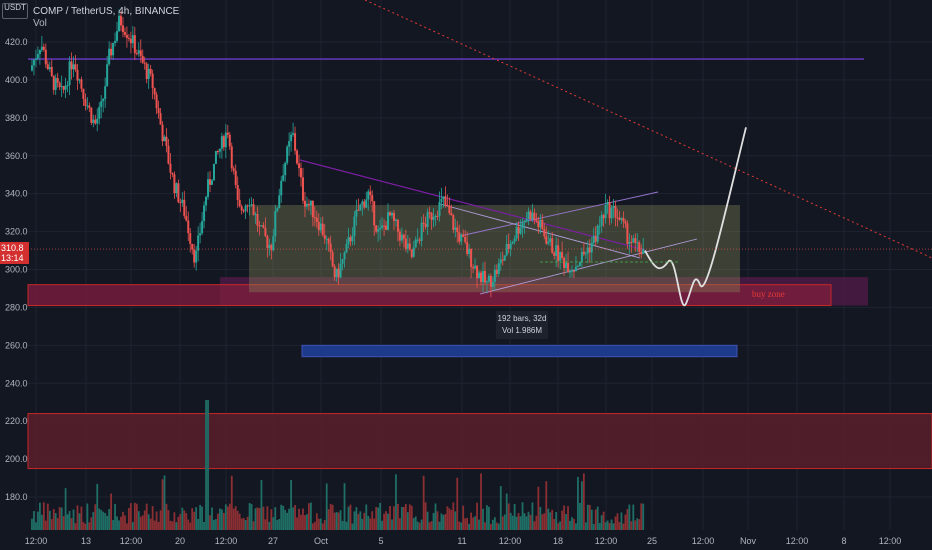 The width and height of the screenshot is (932, 550). Describe the element at coordinates (461, 541) in the screenshot. I see `time-tick-label: 11` at that location.